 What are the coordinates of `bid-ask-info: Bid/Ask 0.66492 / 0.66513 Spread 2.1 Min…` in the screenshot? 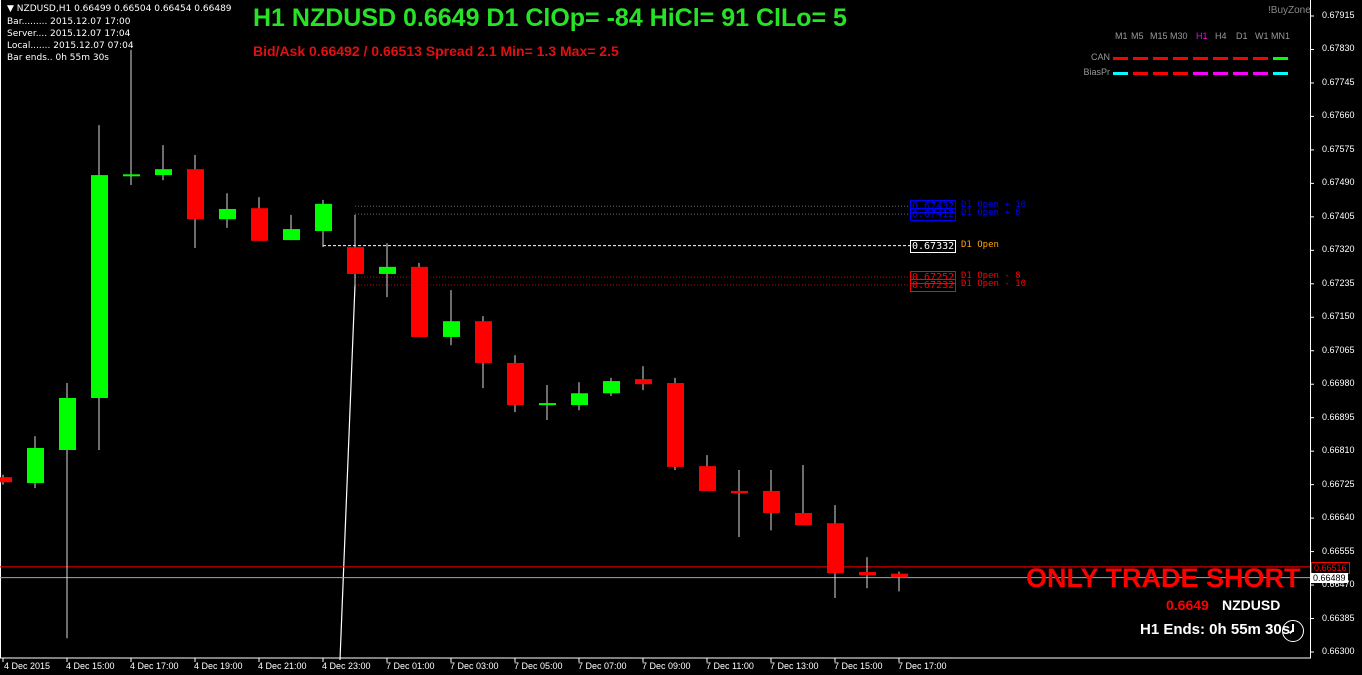 It's located at (436, 51).